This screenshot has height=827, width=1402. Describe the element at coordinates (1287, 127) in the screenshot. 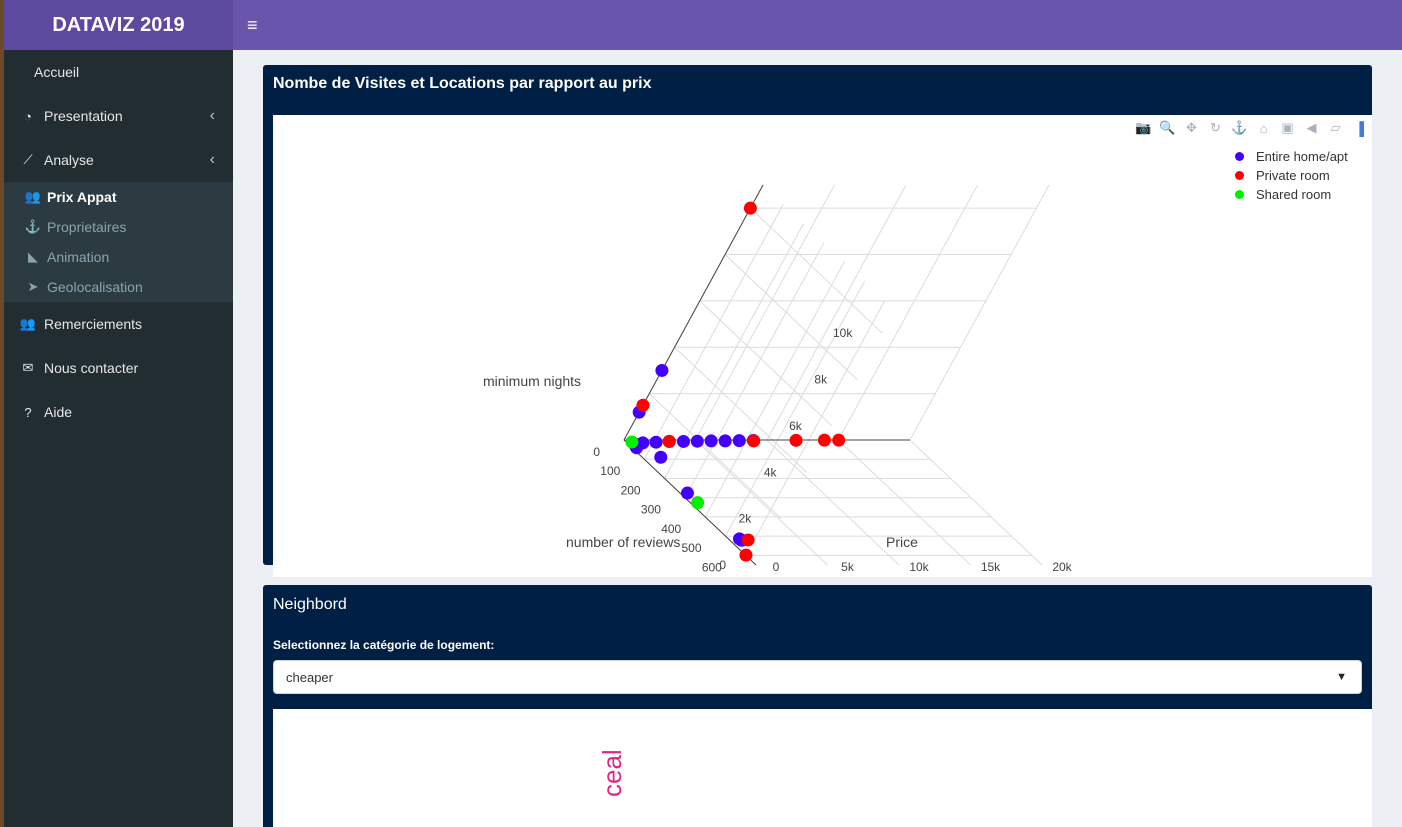

I see `camera-view-icon: ▣` at that location.